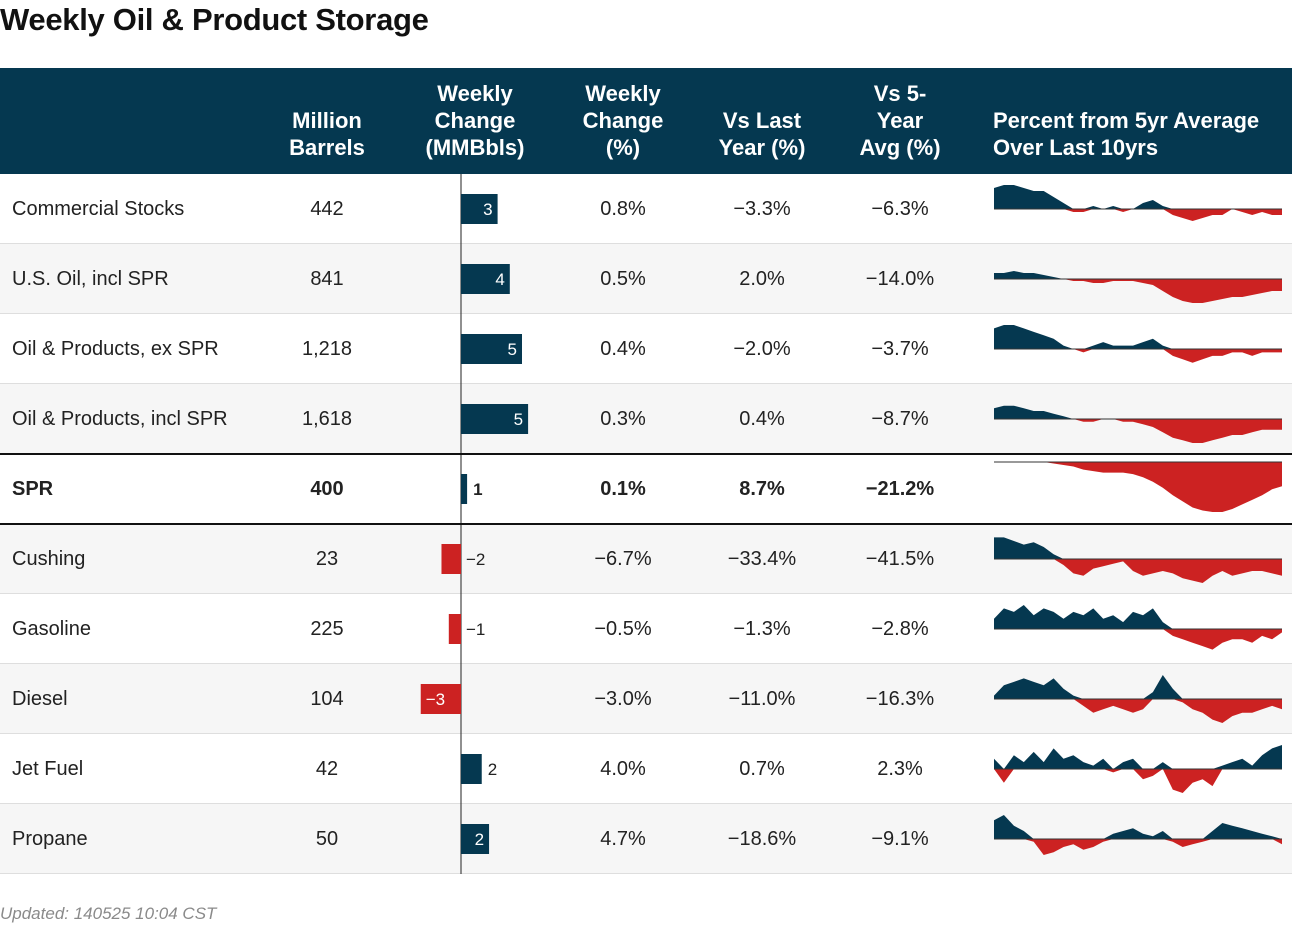  I want to click on weekly-change-label: 1, so click(477, 489).